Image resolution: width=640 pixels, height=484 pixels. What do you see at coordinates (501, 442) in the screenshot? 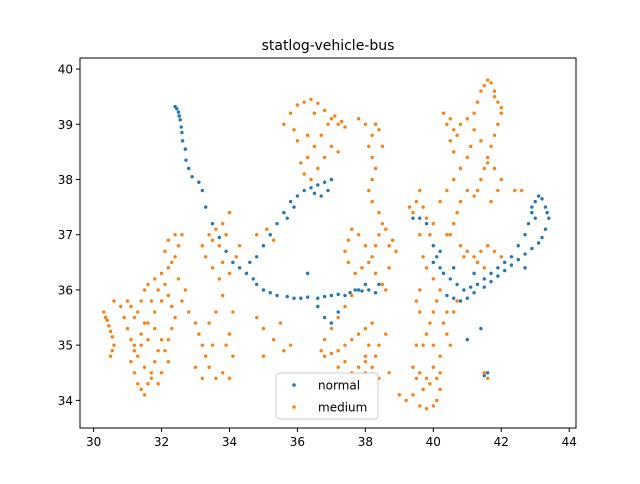
I see `x-tick-label: 42` at bounding box center [501, 442].